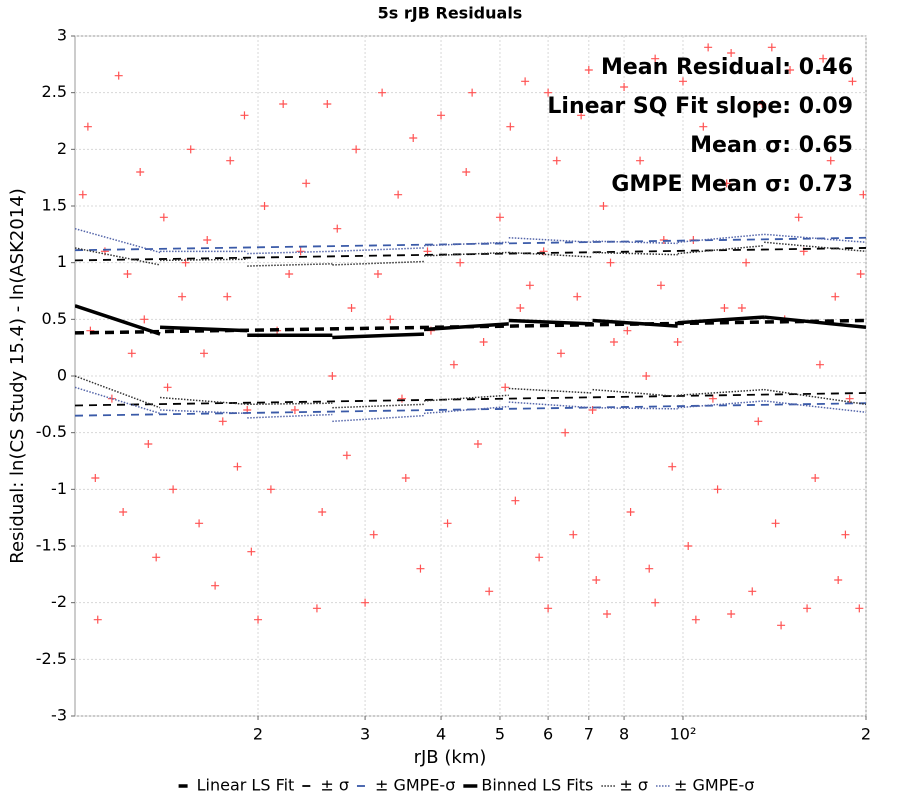  I want to click on x-tick-label: 4, so click(441, 734).